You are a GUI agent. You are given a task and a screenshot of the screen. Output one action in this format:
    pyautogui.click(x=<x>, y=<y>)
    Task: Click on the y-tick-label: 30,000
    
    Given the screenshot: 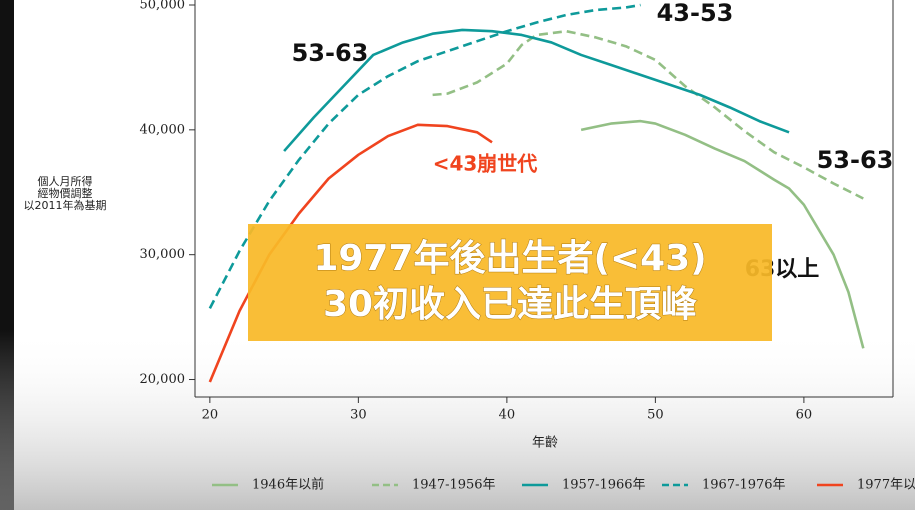 What is the action you would take?
    pyautogui.click(x=163, y=254)
    